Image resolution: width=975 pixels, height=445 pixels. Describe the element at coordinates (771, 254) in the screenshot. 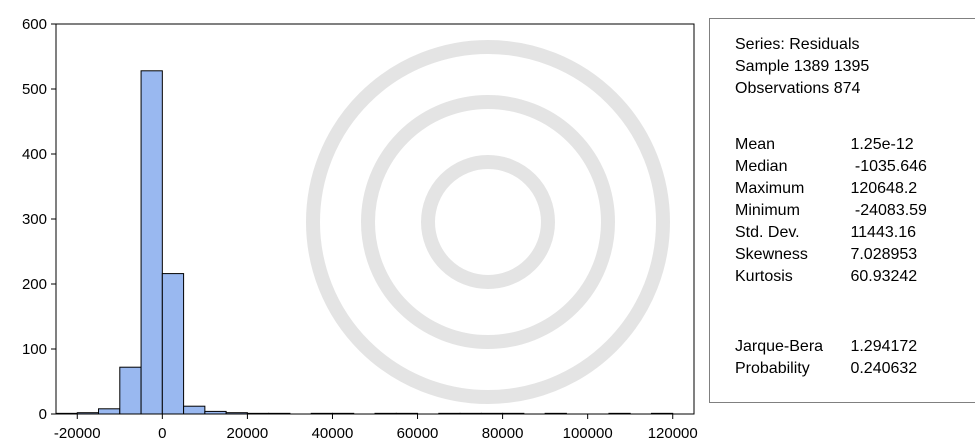

I see `skewness-label: Skewness` at that location.